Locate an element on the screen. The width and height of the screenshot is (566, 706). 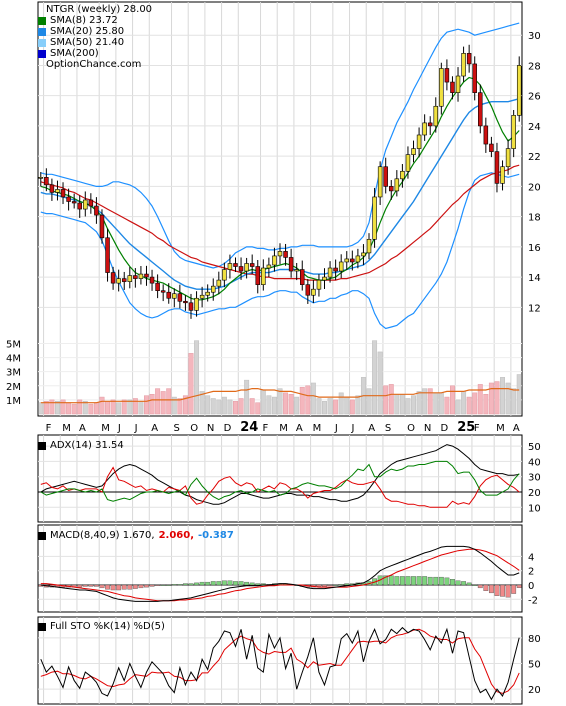
volume-tick-label: 5M is located at coordinates (13, 344).